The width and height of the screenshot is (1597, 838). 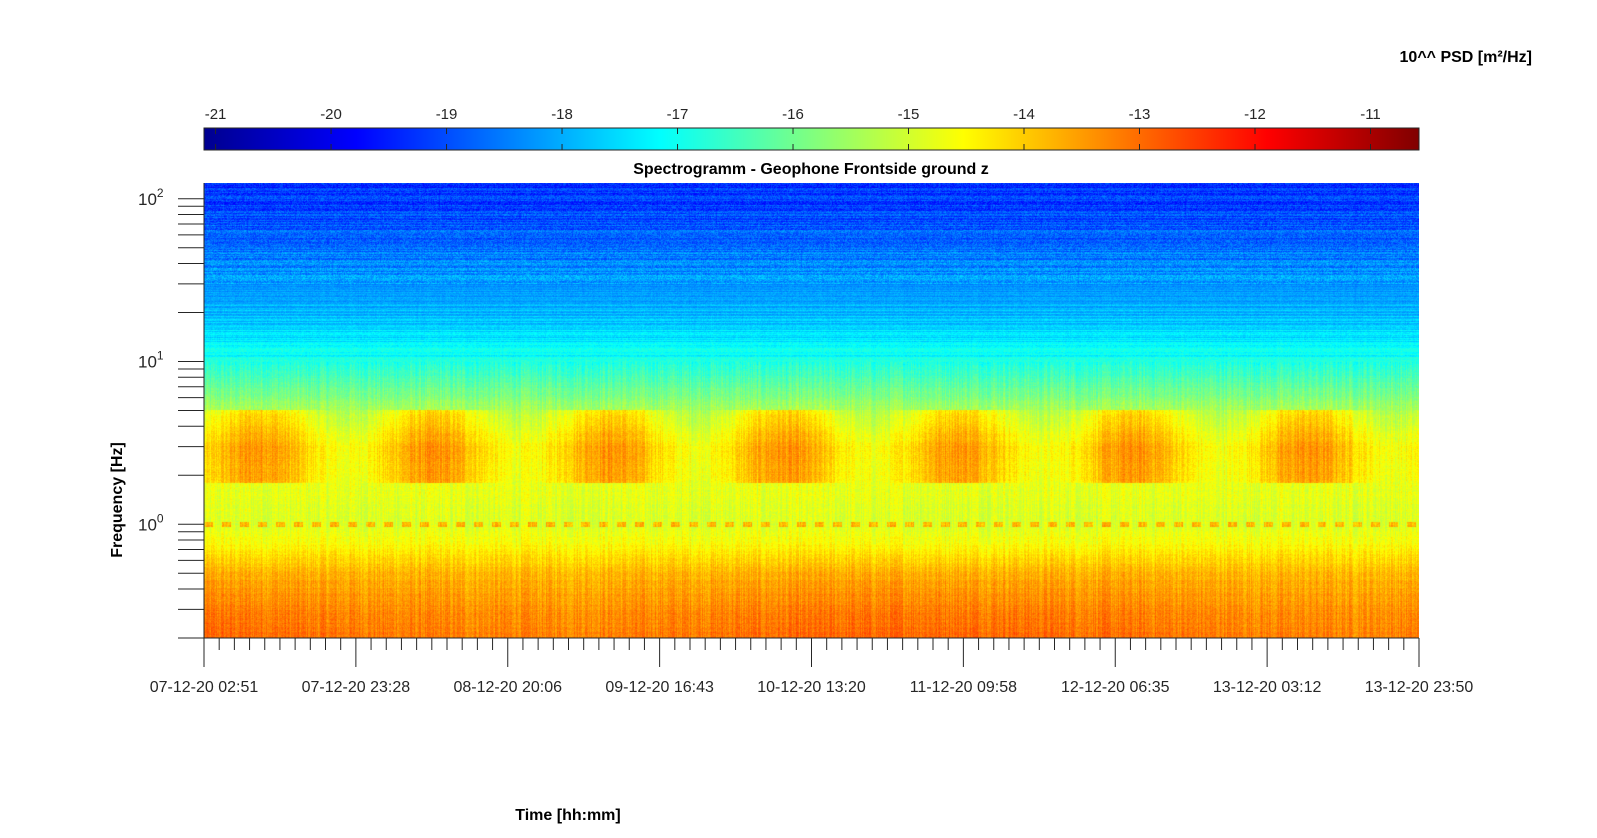 What do you see at coordinates (963, 687) in the screenshot?
I see `x-tick-label: 11-12-20 09:58` at bounding box center [963, 687].